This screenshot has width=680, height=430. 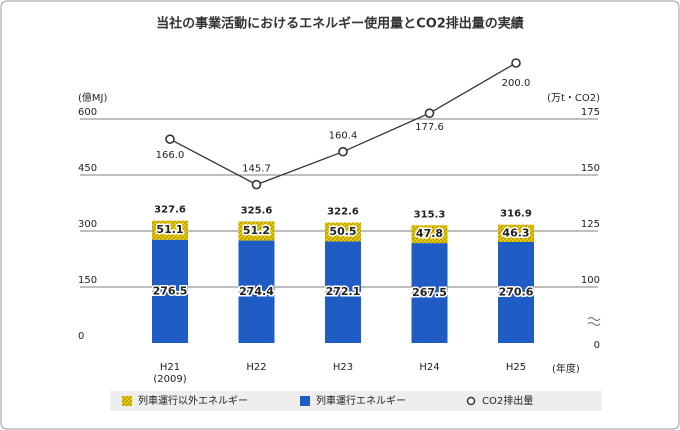 I want to click on segment-label: 50.5, so click(x=342, y=231).